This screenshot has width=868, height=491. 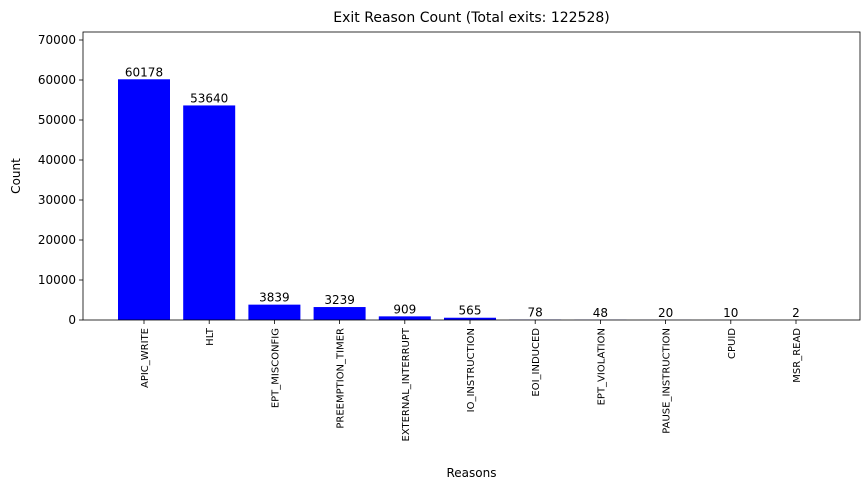 What do you see at coordinates (274, 312) in the screenshot?
I see `bar-ept-misconfig` at bounding box center [274, 312].